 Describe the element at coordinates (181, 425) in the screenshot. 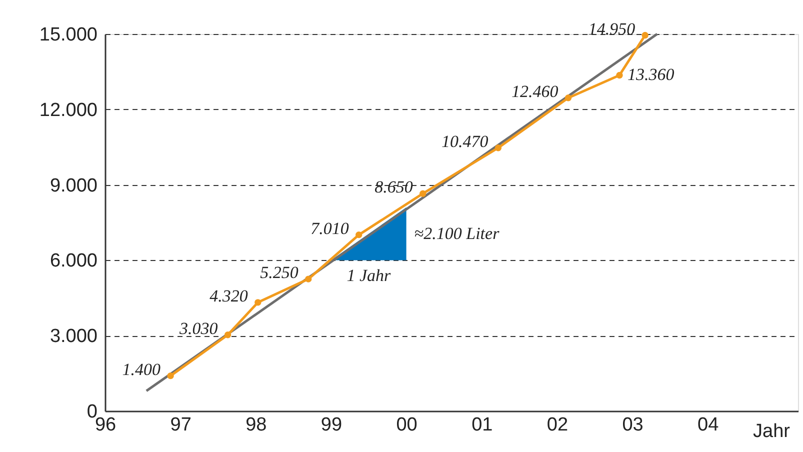

I see `x-tick-label: 97` at that location.